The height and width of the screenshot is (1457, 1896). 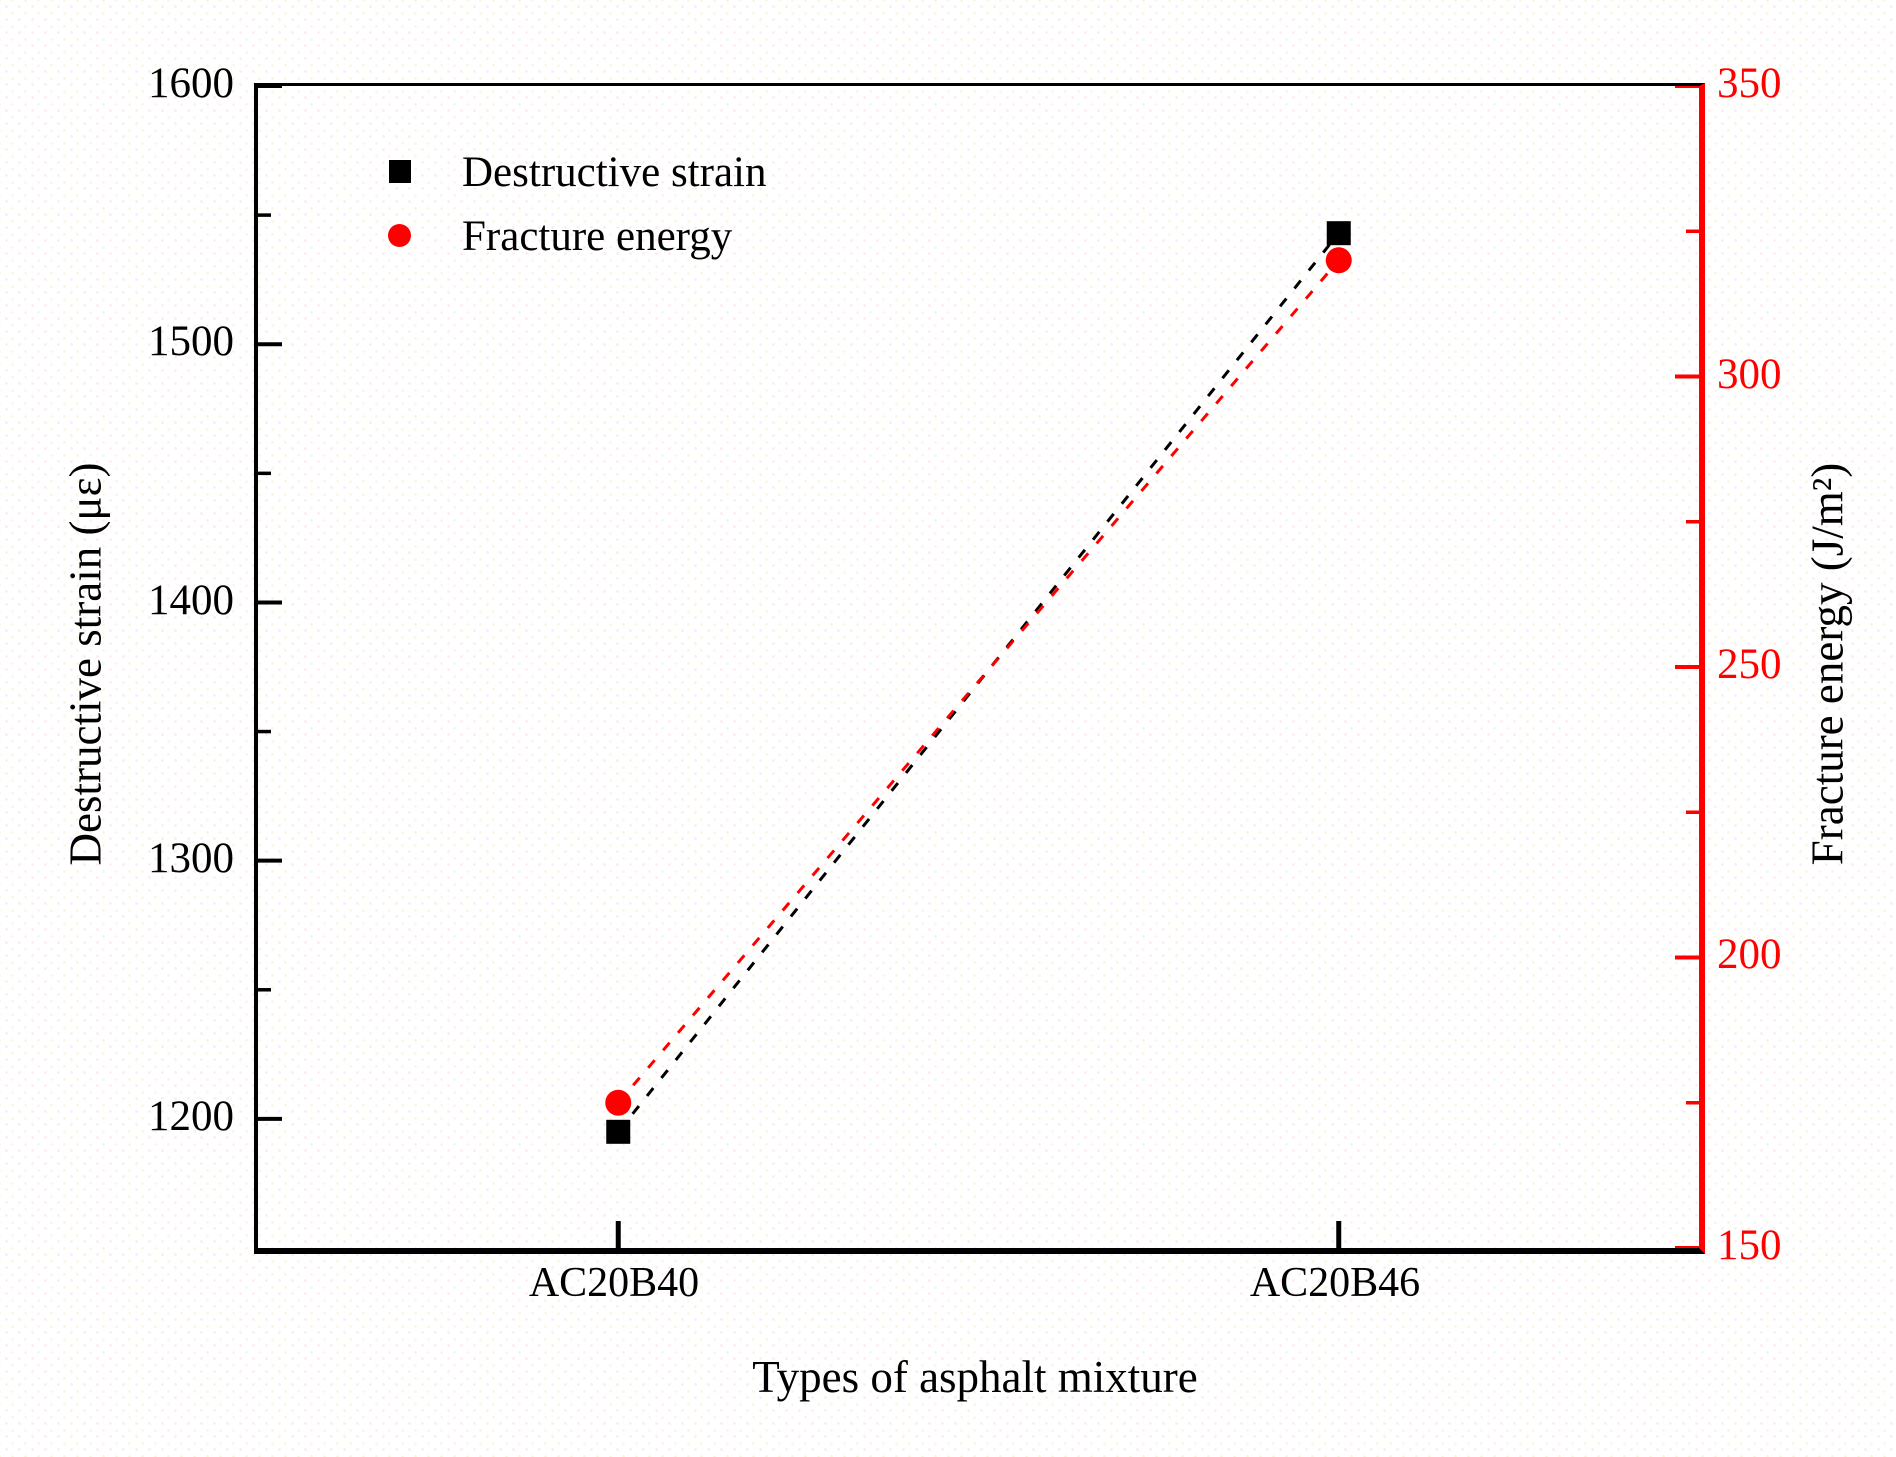 I want to click on y-right-tick-label: 150, so click(x=1749, y=1245).